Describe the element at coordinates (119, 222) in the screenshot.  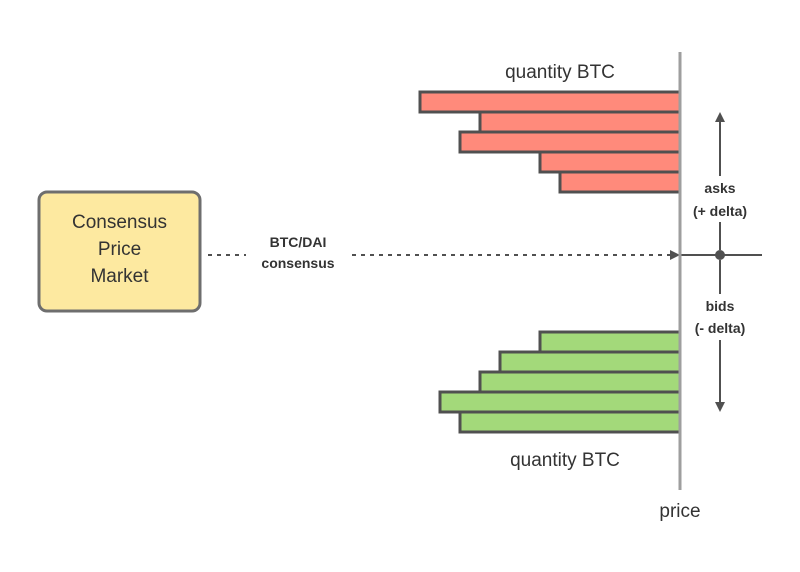
I see `consensus-box-line-1: Consensus` at that location.